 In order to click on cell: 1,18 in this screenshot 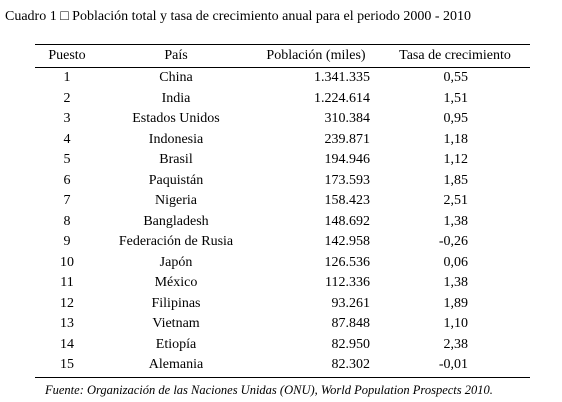, I will do `click(456, 139)`.